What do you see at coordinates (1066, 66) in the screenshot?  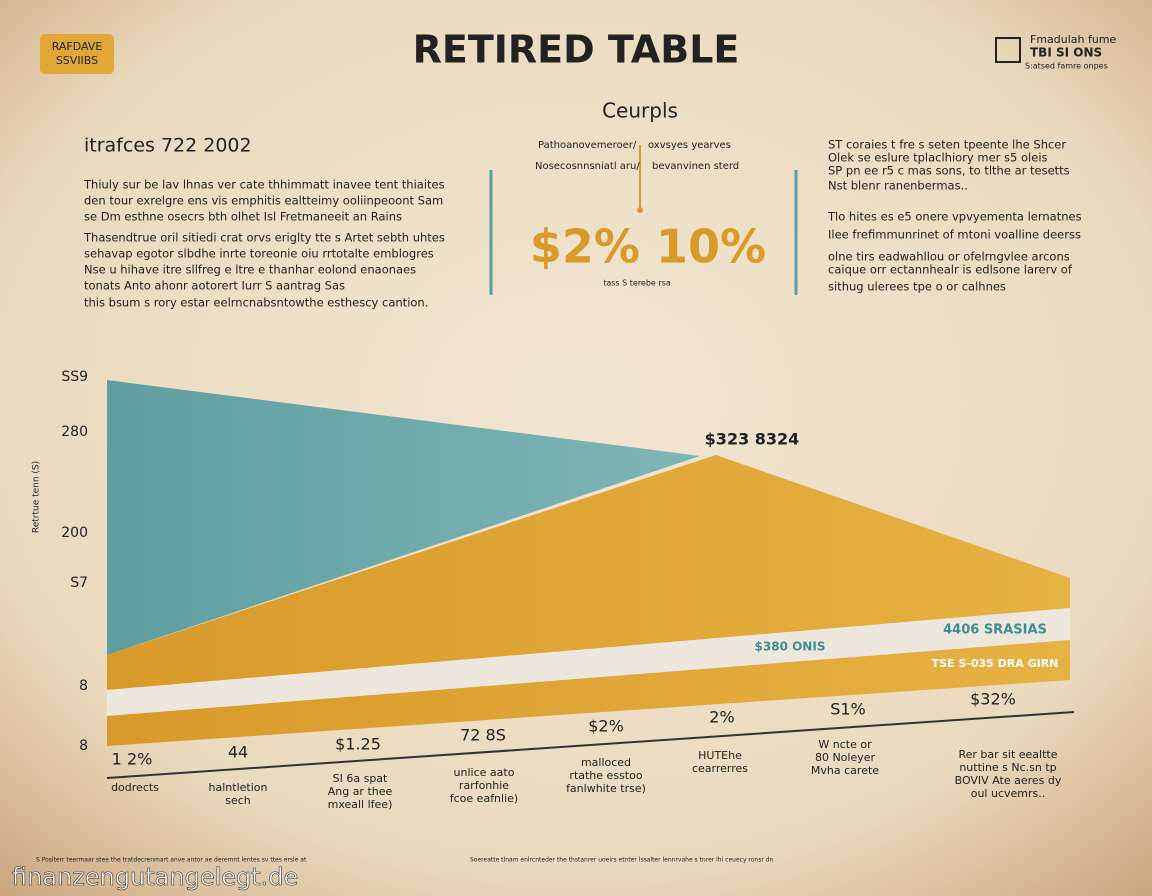 I see `logo-text: S:atsed famre onpes` at bounding box center [1066, 66].